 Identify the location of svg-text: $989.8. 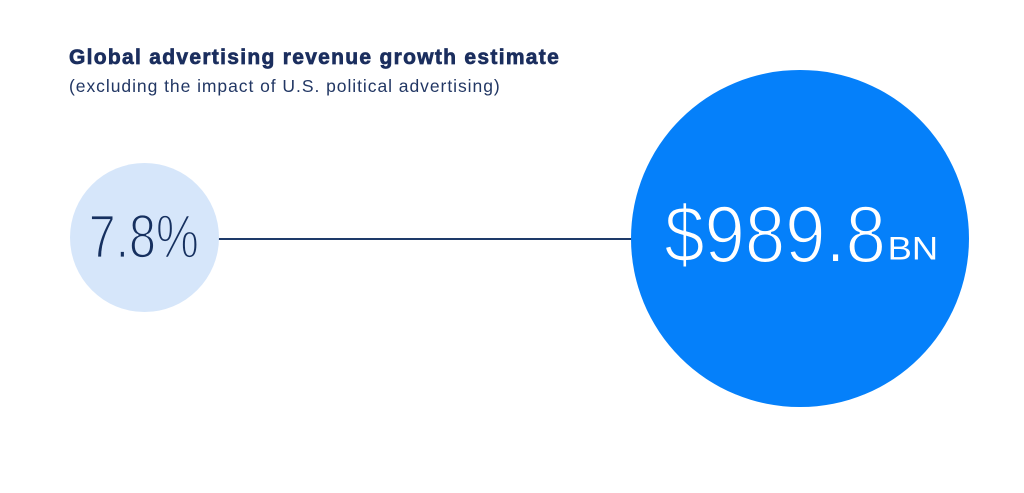
(775, 235).